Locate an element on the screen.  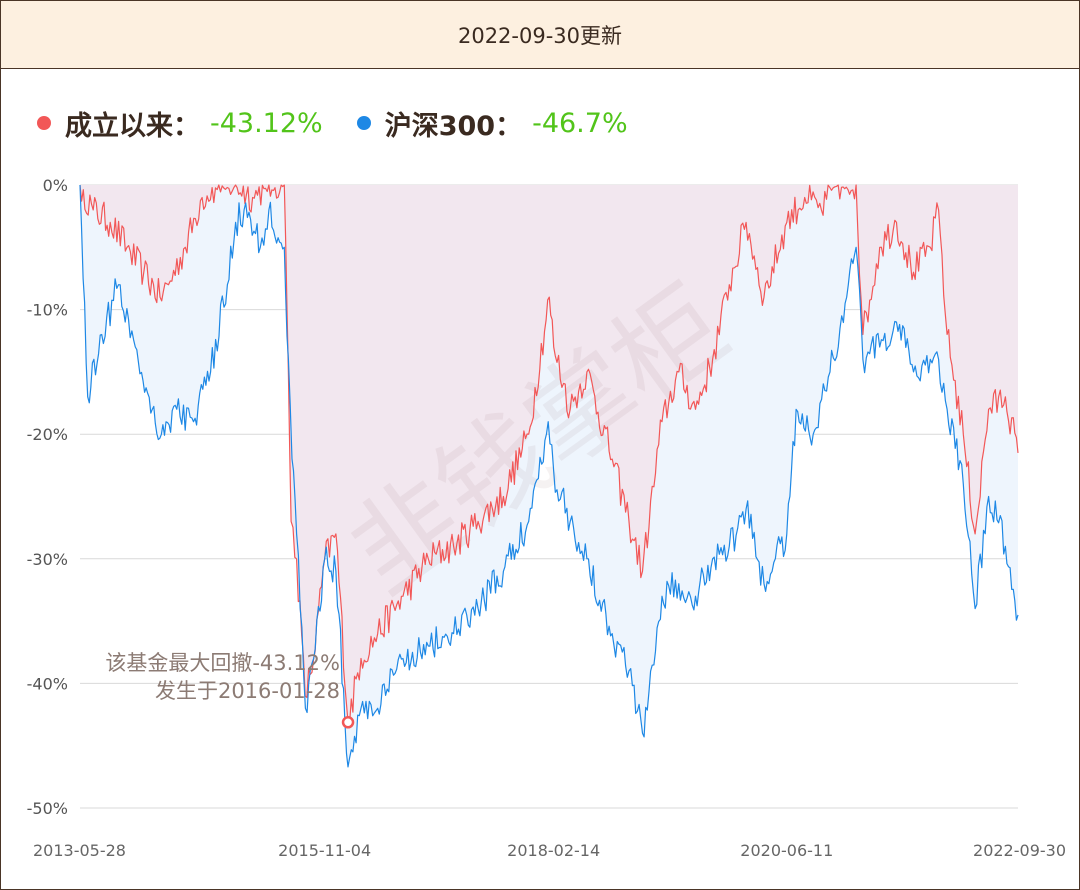
y-tick-label: -20% is located at coordinates (47, 434).